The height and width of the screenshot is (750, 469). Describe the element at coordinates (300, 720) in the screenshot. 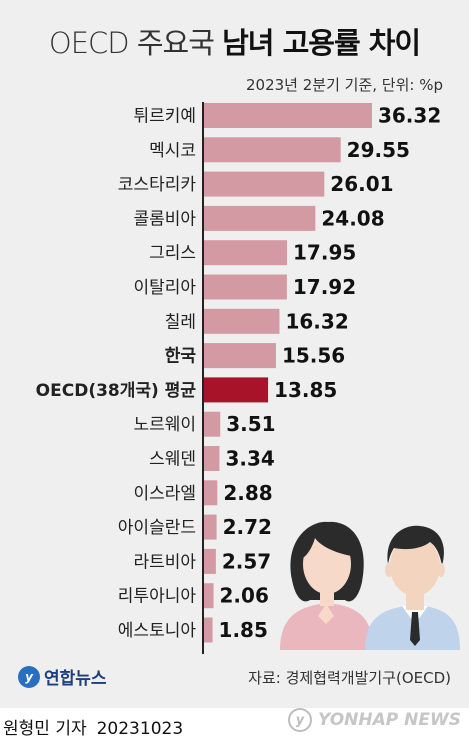

I see `watermark-mark-icon: y` at that location.